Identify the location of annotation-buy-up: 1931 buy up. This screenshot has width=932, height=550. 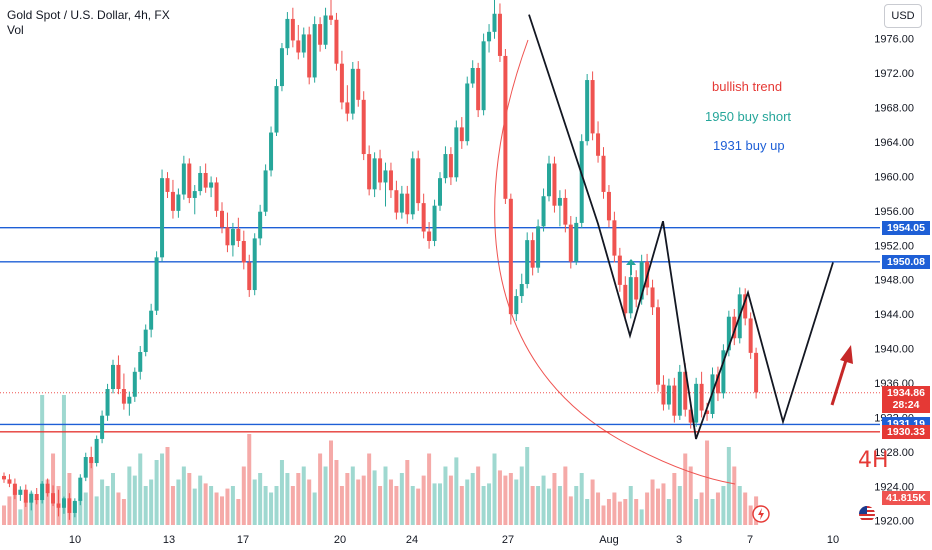
(749, 145).